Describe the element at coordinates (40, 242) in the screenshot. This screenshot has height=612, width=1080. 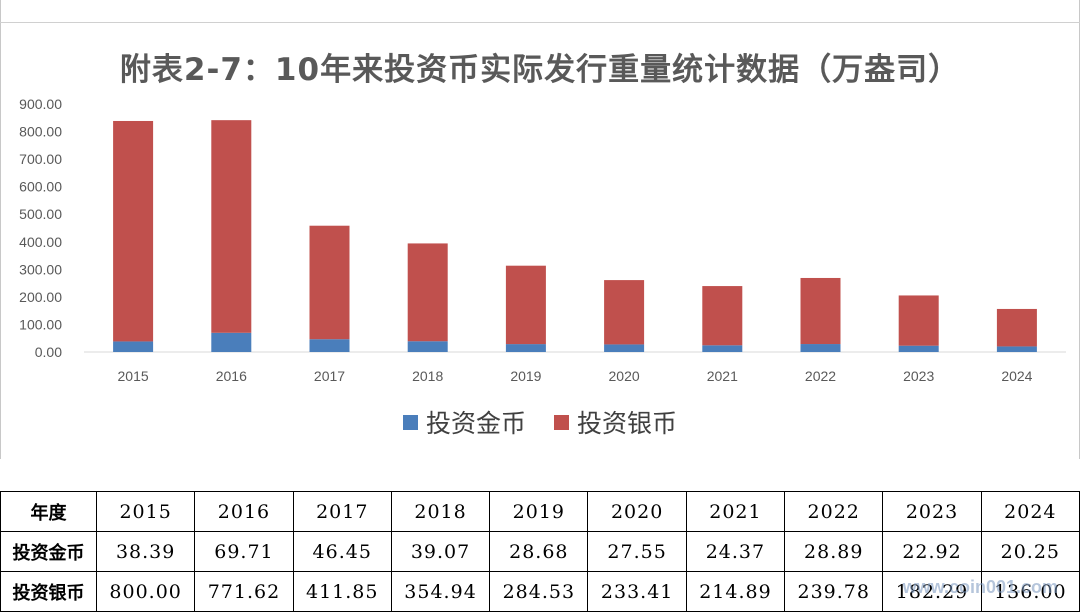
I see `y-tick-label: 400.00` at that location.